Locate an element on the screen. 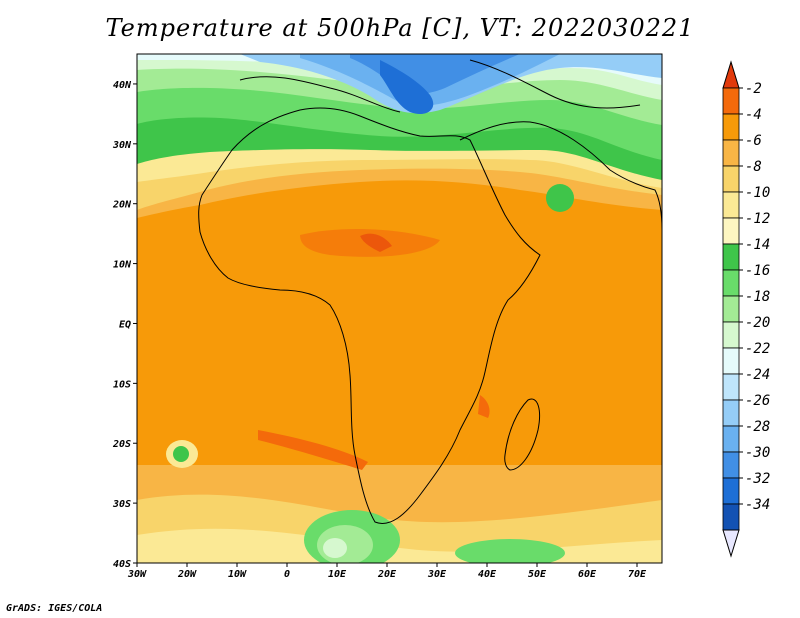  lon-tick-label: 0 is located at coordinates (287, 574).